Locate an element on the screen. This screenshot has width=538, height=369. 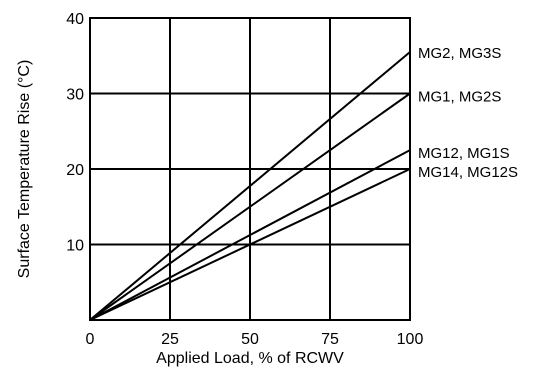
series-label: MG1, MG2S is located at coordinates (459, 97).